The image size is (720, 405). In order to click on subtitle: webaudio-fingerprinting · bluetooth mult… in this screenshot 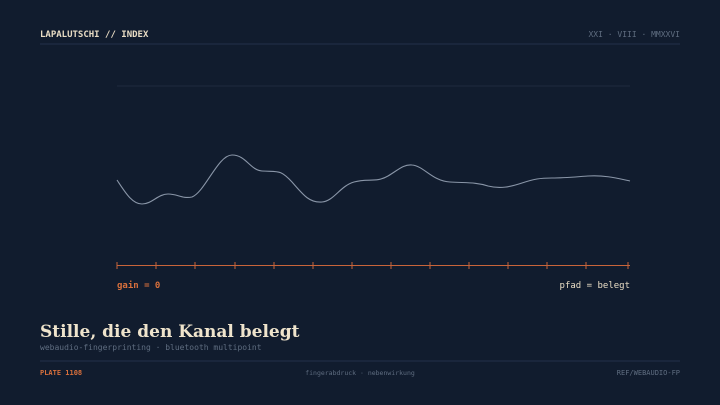, I will do `click(151, 347)`.